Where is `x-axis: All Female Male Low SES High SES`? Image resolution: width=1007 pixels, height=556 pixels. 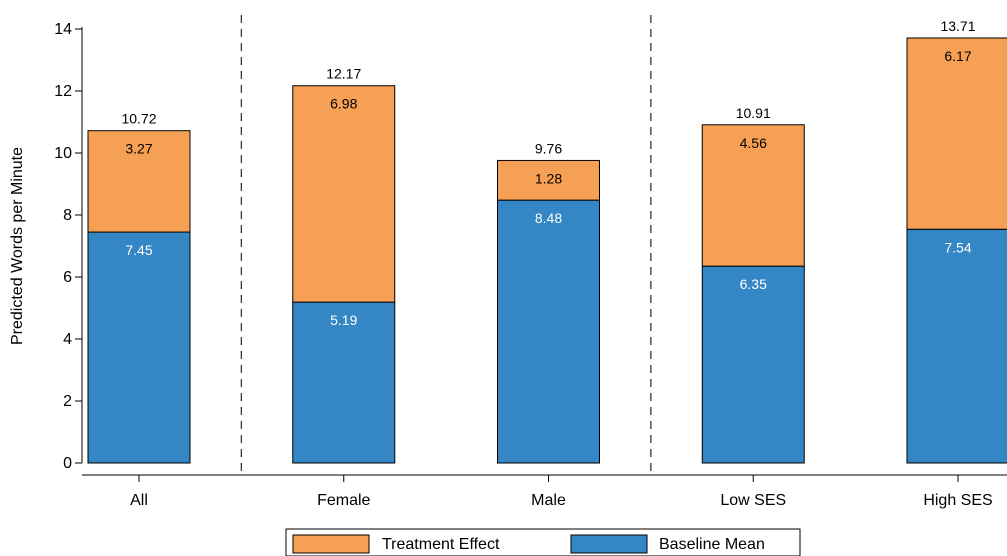
x-axis: All Female Male Low SES High SES is located at coordinates (544, 491).